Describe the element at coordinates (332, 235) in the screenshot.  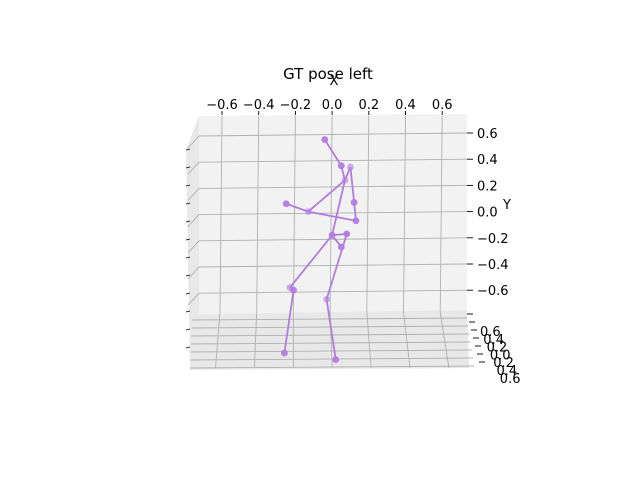
I see `pose-joint-hip` at that location.